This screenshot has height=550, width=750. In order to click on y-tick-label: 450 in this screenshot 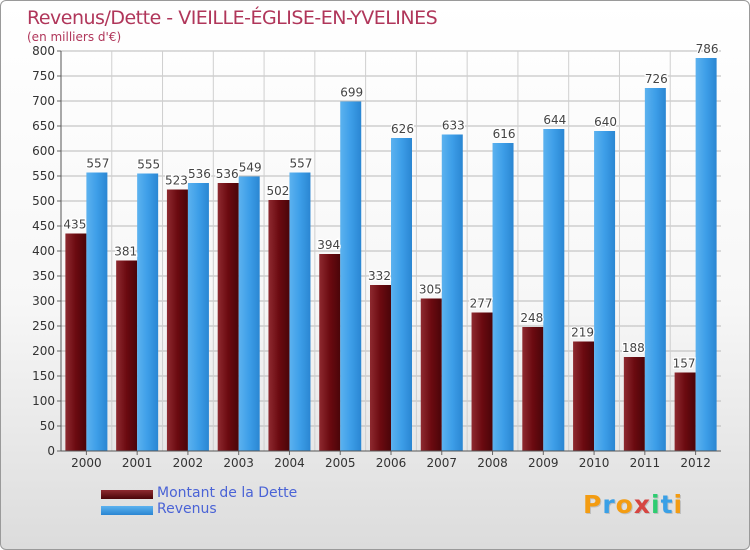, I will do `click(43, 226)`.